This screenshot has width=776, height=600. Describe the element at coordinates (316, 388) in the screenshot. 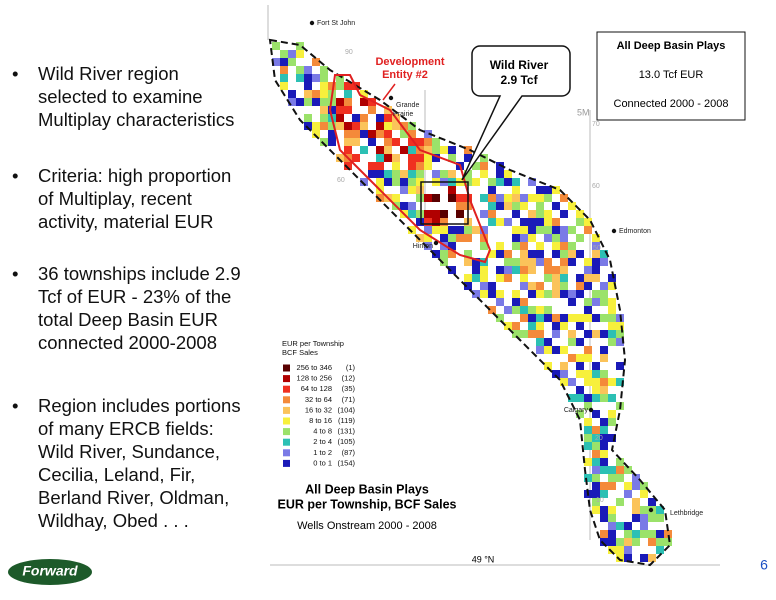

I see `legend-range: 64 to 128` at that location.